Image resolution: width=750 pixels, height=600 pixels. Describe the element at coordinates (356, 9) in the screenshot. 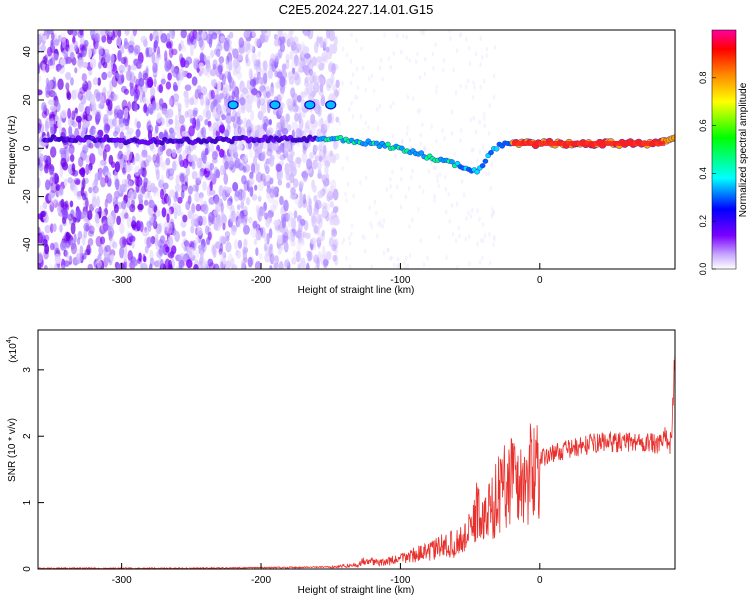

I see `page-title: C2E5.2024.227.14.01.G15` at that location.